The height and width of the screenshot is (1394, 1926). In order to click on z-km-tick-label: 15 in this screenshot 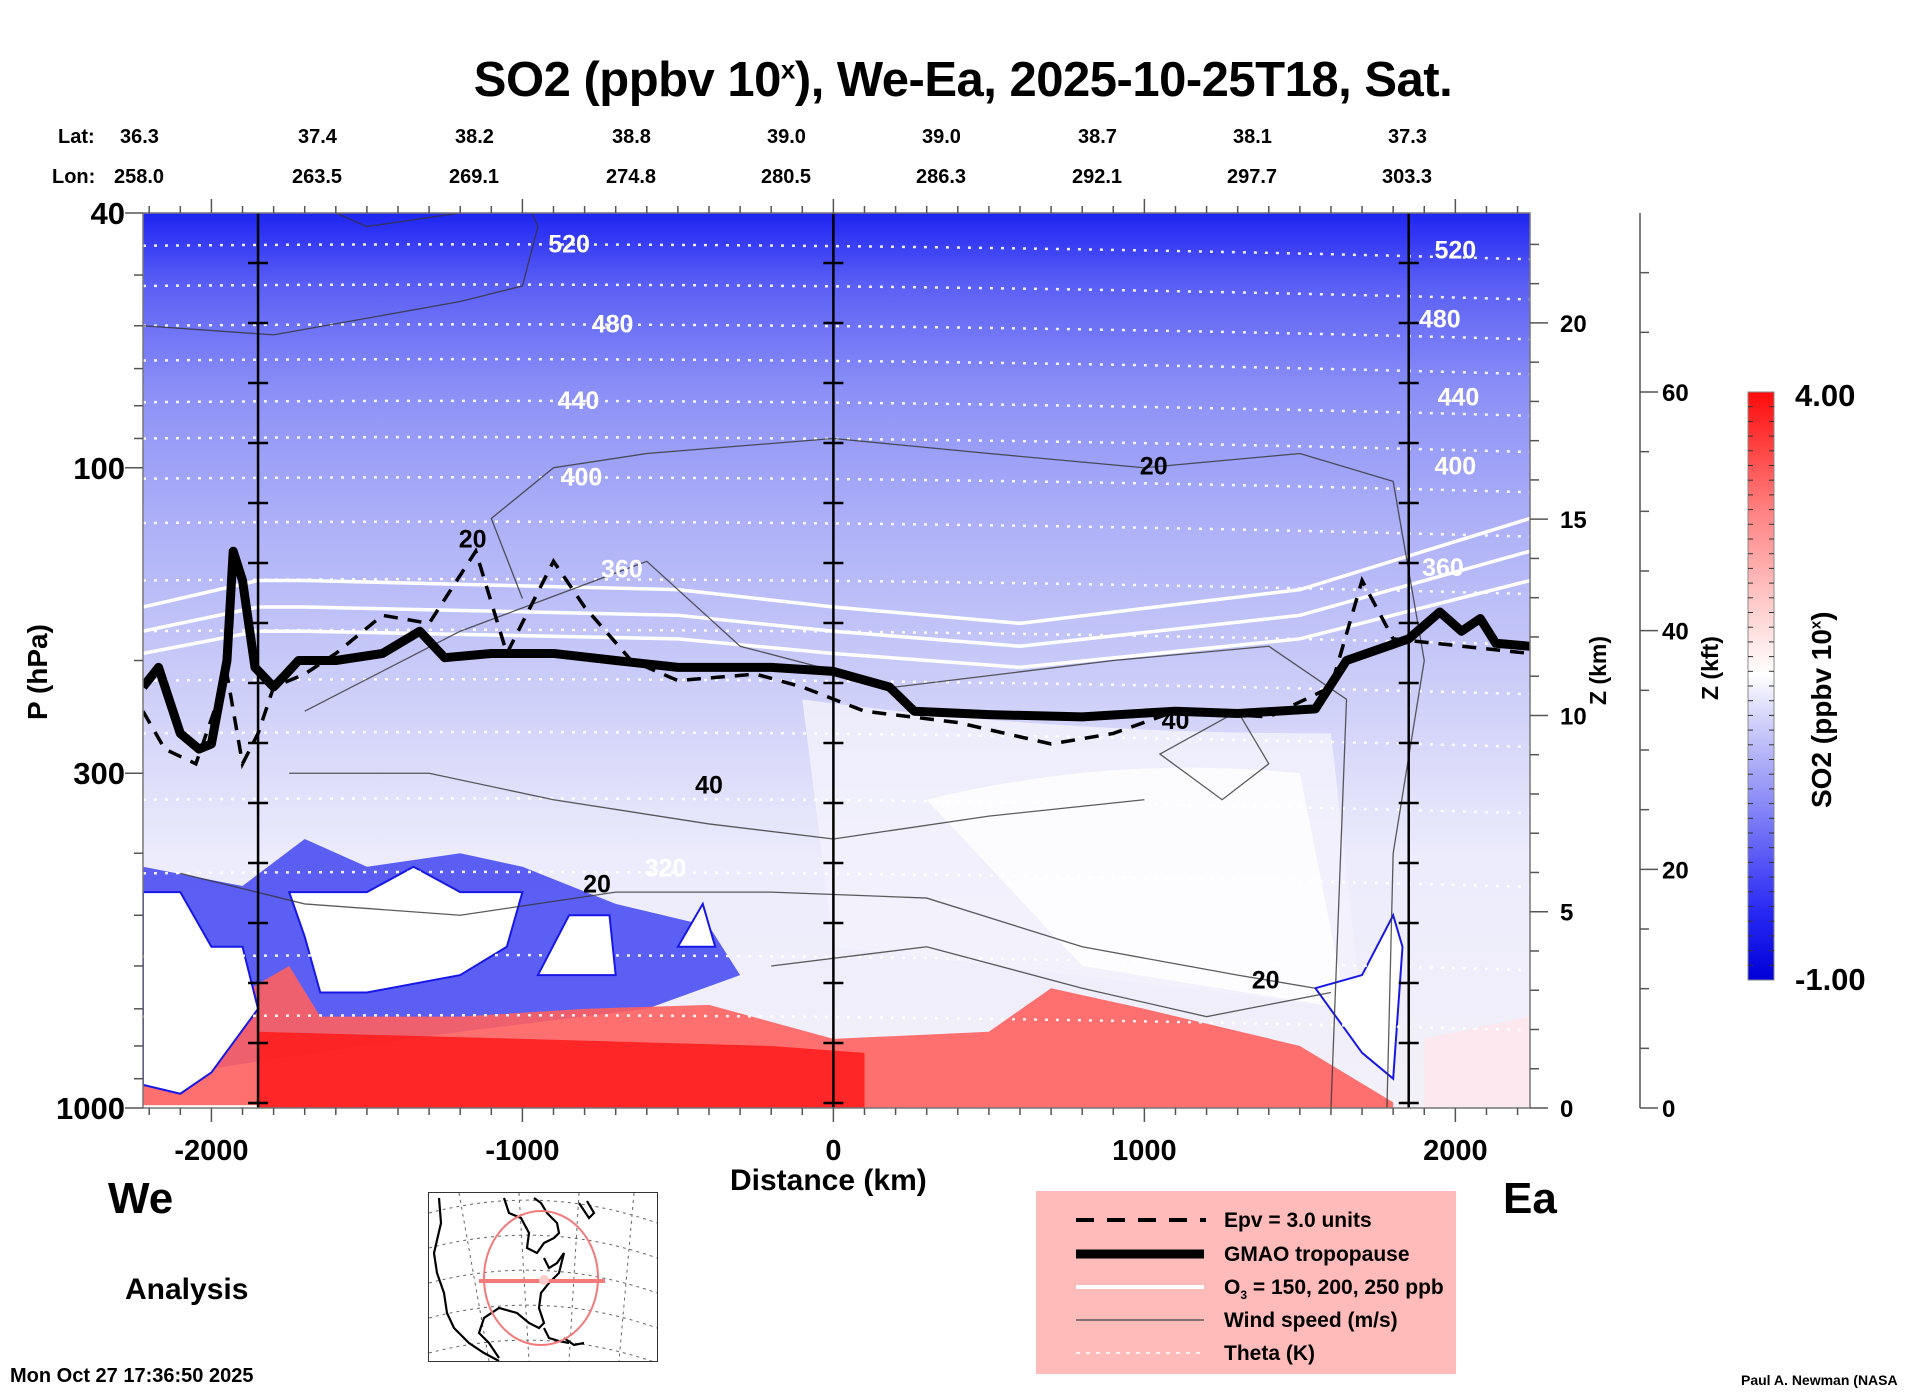, I will do `click(1573, 520)`.